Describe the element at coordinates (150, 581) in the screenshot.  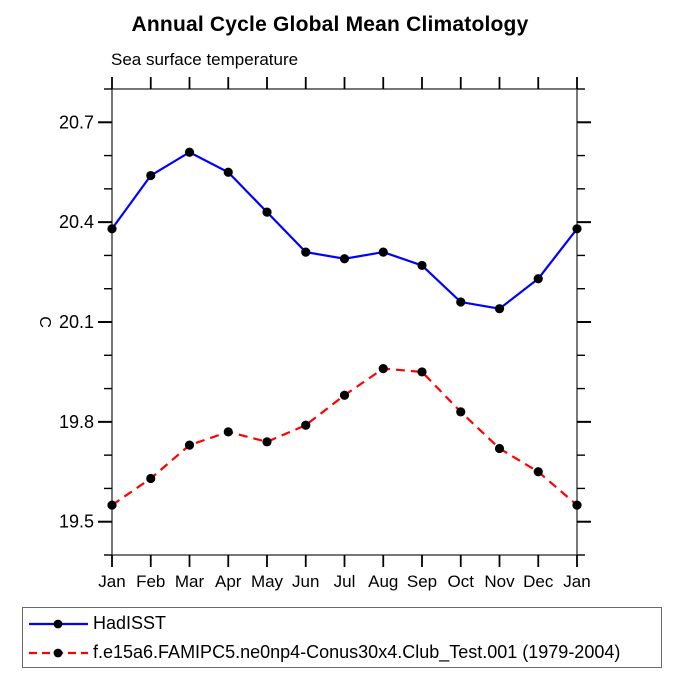
I see `x-tick-label: Feb` at that location.